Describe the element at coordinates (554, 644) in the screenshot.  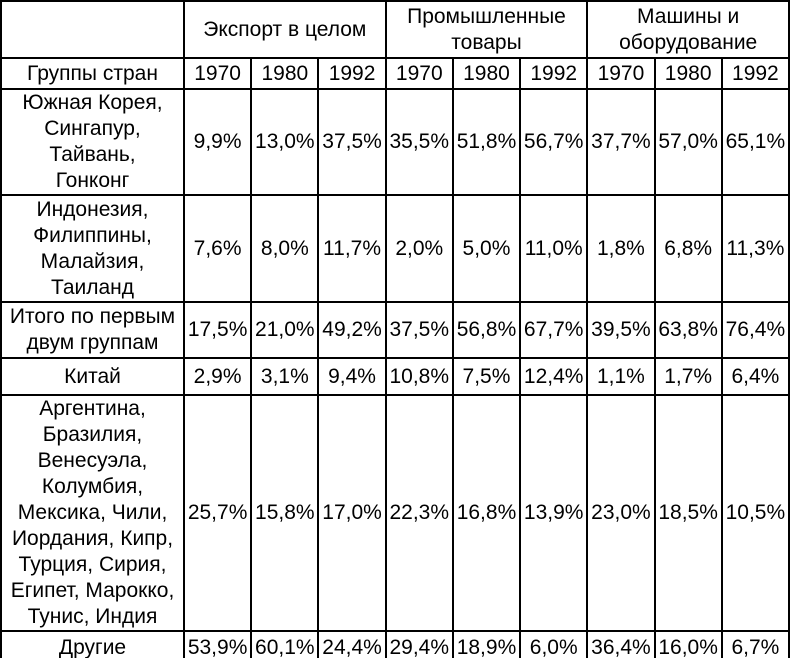
I see `value-cell: 6,0%` at that location.